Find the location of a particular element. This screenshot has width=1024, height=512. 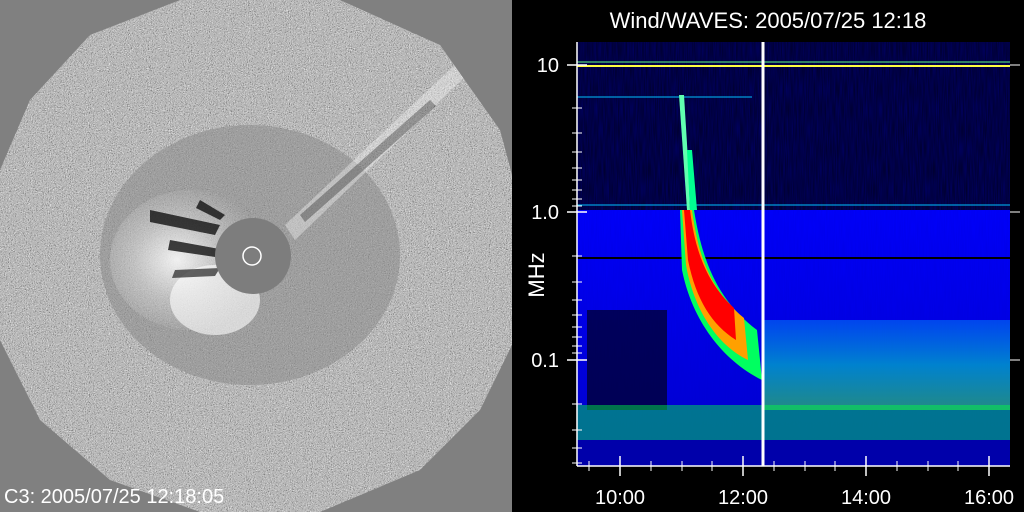

spectrum-title: Wind/WAVES: 2005/07/25 12:18 is located at coordinates (768, 20).